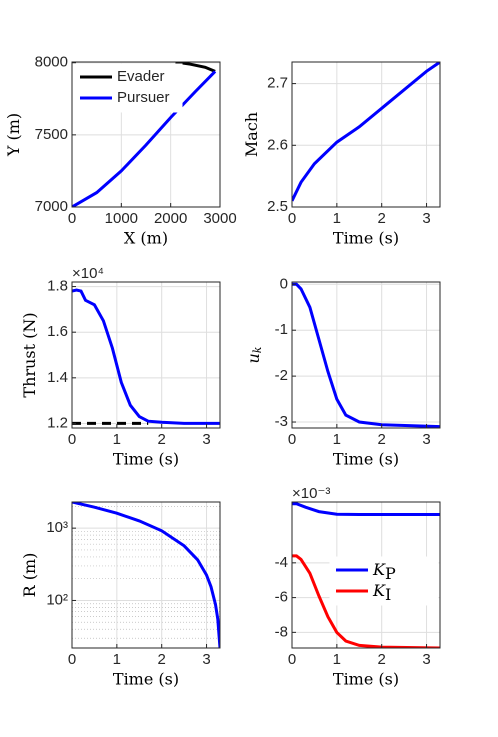  I want to click on y-tick-label: 0, so click(284, 283).